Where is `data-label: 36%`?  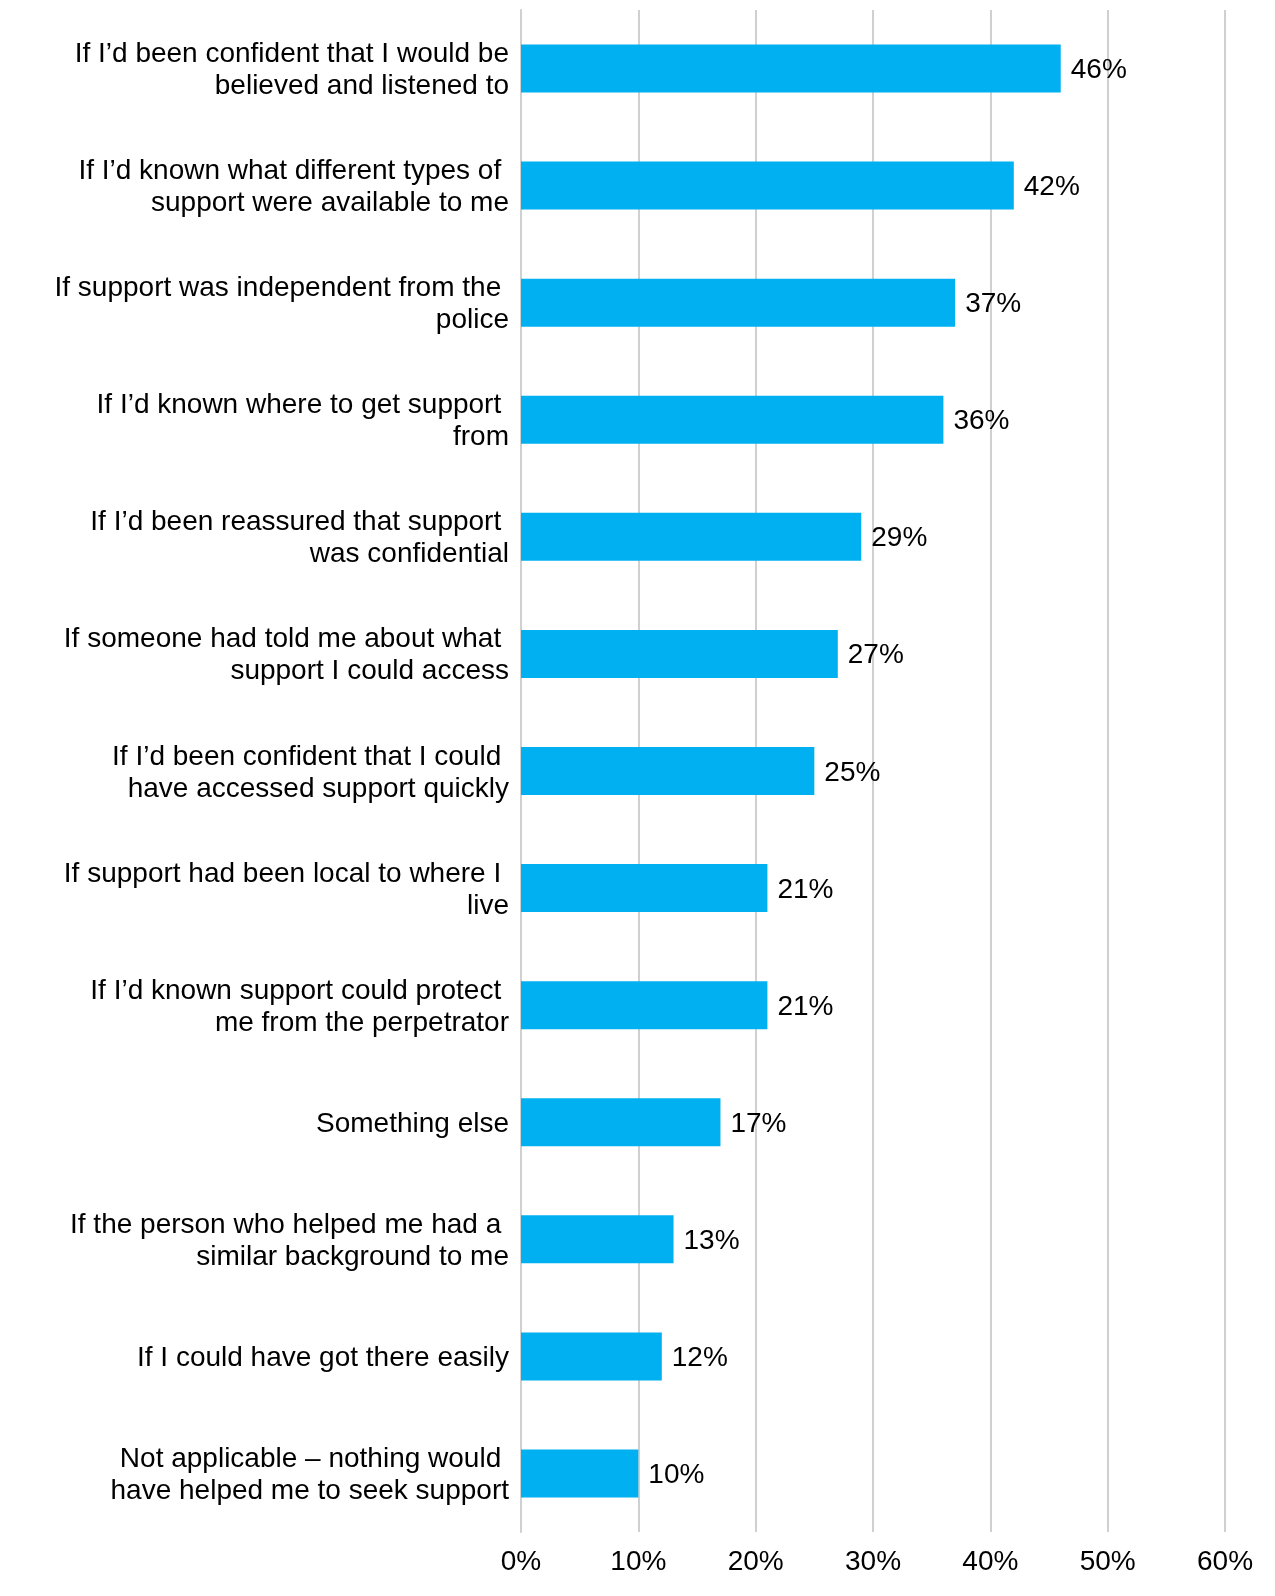 data-label: 36% is located at coordinates (981, 420).